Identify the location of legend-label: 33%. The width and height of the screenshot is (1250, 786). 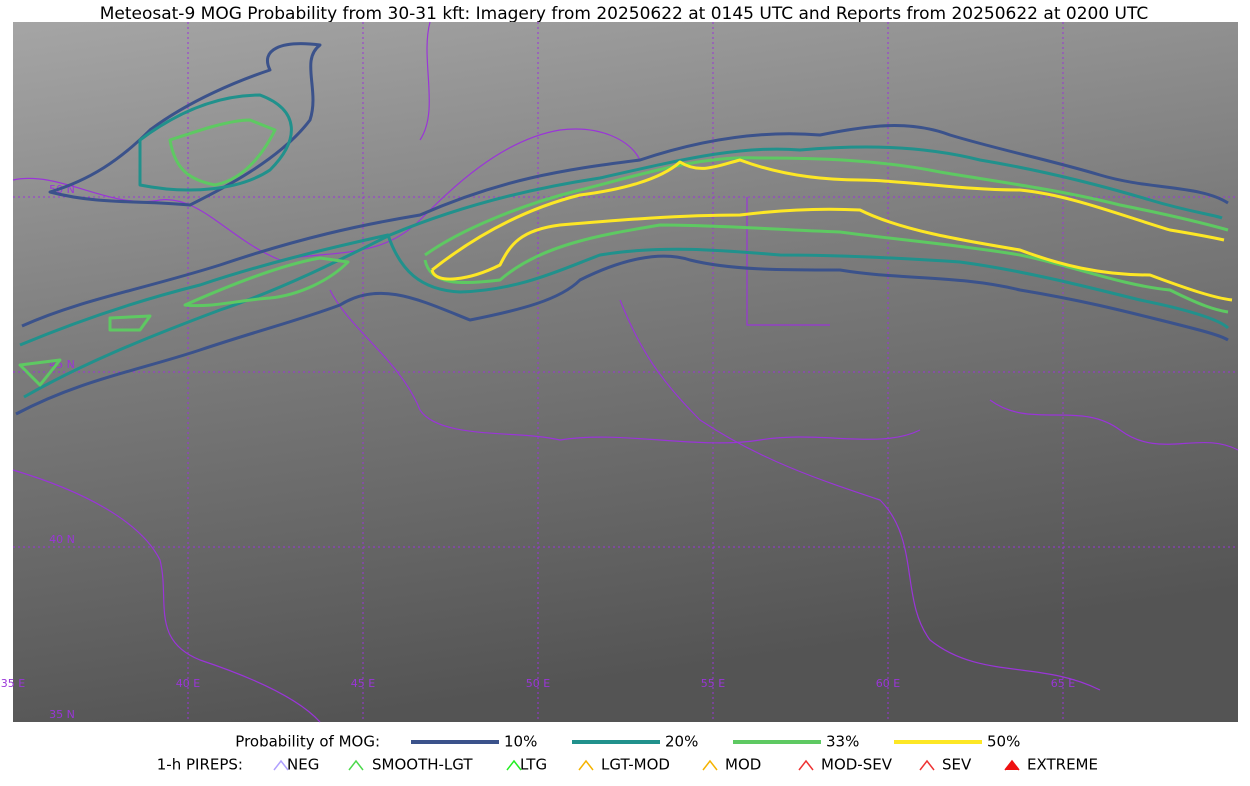
(842, 742).